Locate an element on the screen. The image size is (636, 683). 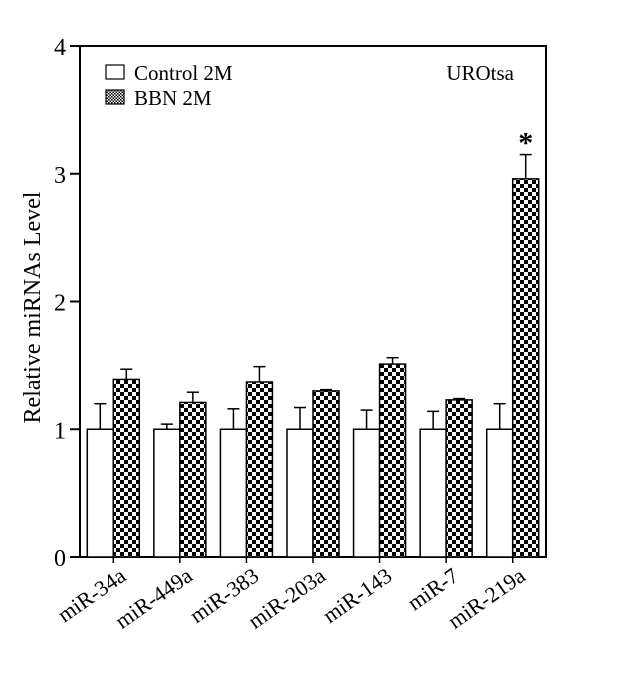
bar-bbn-miR-34a is located at coordinates (126, 468).